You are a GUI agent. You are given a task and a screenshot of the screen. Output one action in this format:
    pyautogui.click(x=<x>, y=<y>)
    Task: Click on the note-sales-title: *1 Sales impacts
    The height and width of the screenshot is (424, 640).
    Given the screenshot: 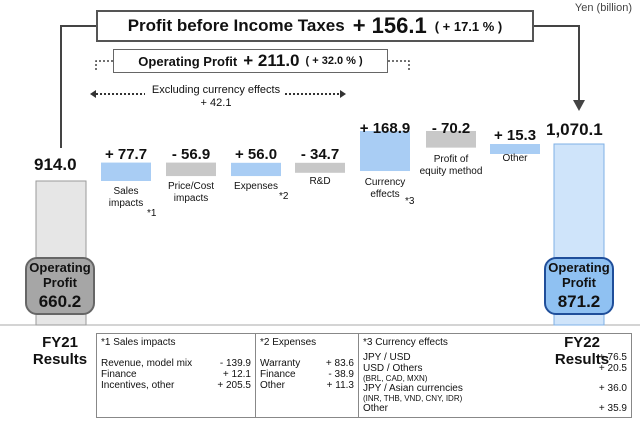 What is the action you would take?
    pyautogui.click(x=138, y=342)
    